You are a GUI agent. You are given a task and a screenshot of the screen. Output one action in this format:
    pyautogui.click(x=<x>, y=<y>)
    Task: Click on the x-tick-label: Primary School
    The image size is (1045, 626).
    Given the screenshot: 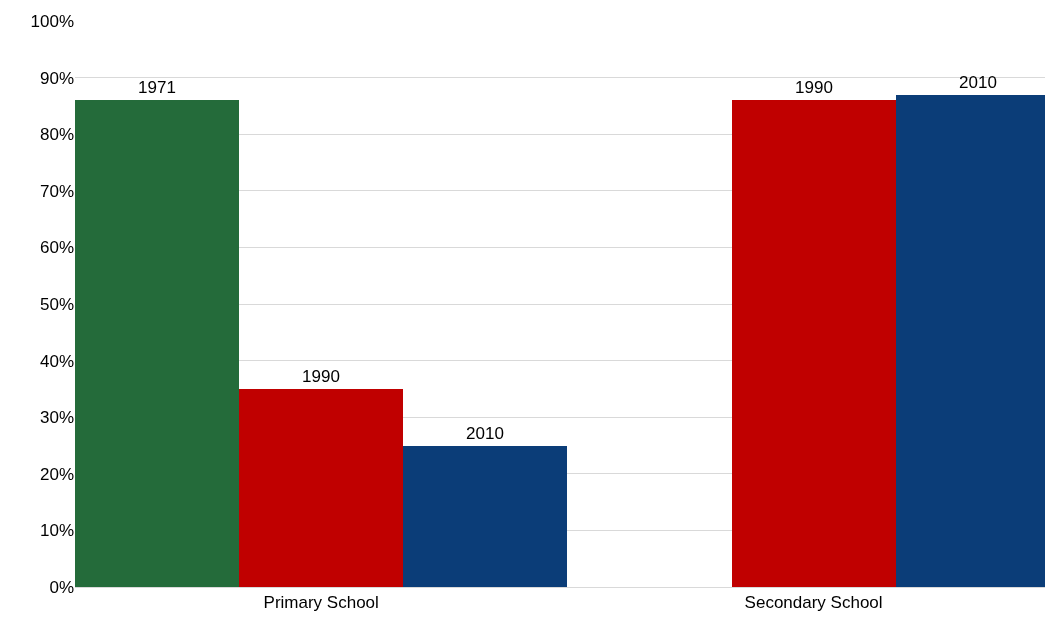 What is the action you would take?
    pyautogui.click(x=321, y=603)
    